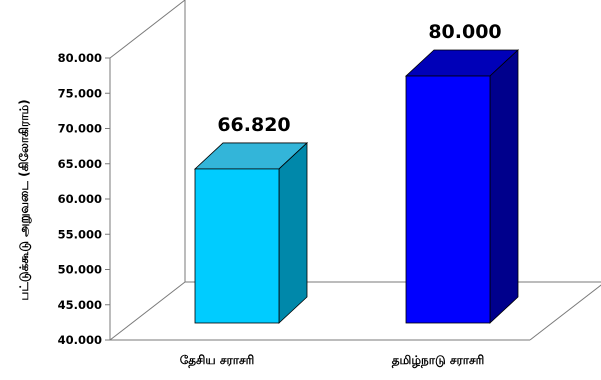  Describe the element at coordinates (80, 199) in the screenshot. I see `y-tick-label: 60.000` at that location.